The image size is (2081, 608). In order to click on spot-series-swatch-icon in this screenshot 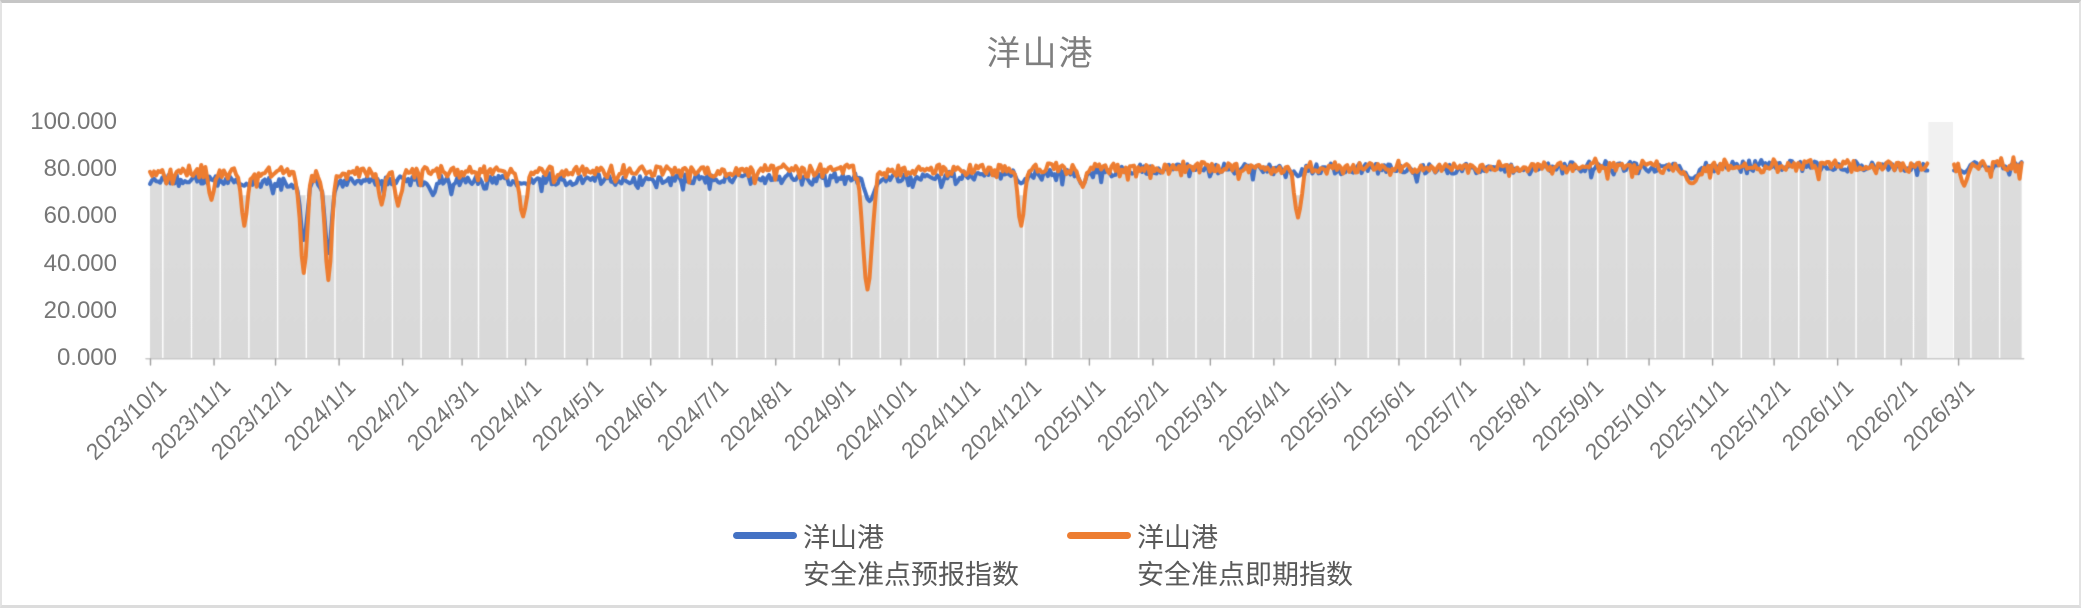, I will do `click(1099, 535)`.